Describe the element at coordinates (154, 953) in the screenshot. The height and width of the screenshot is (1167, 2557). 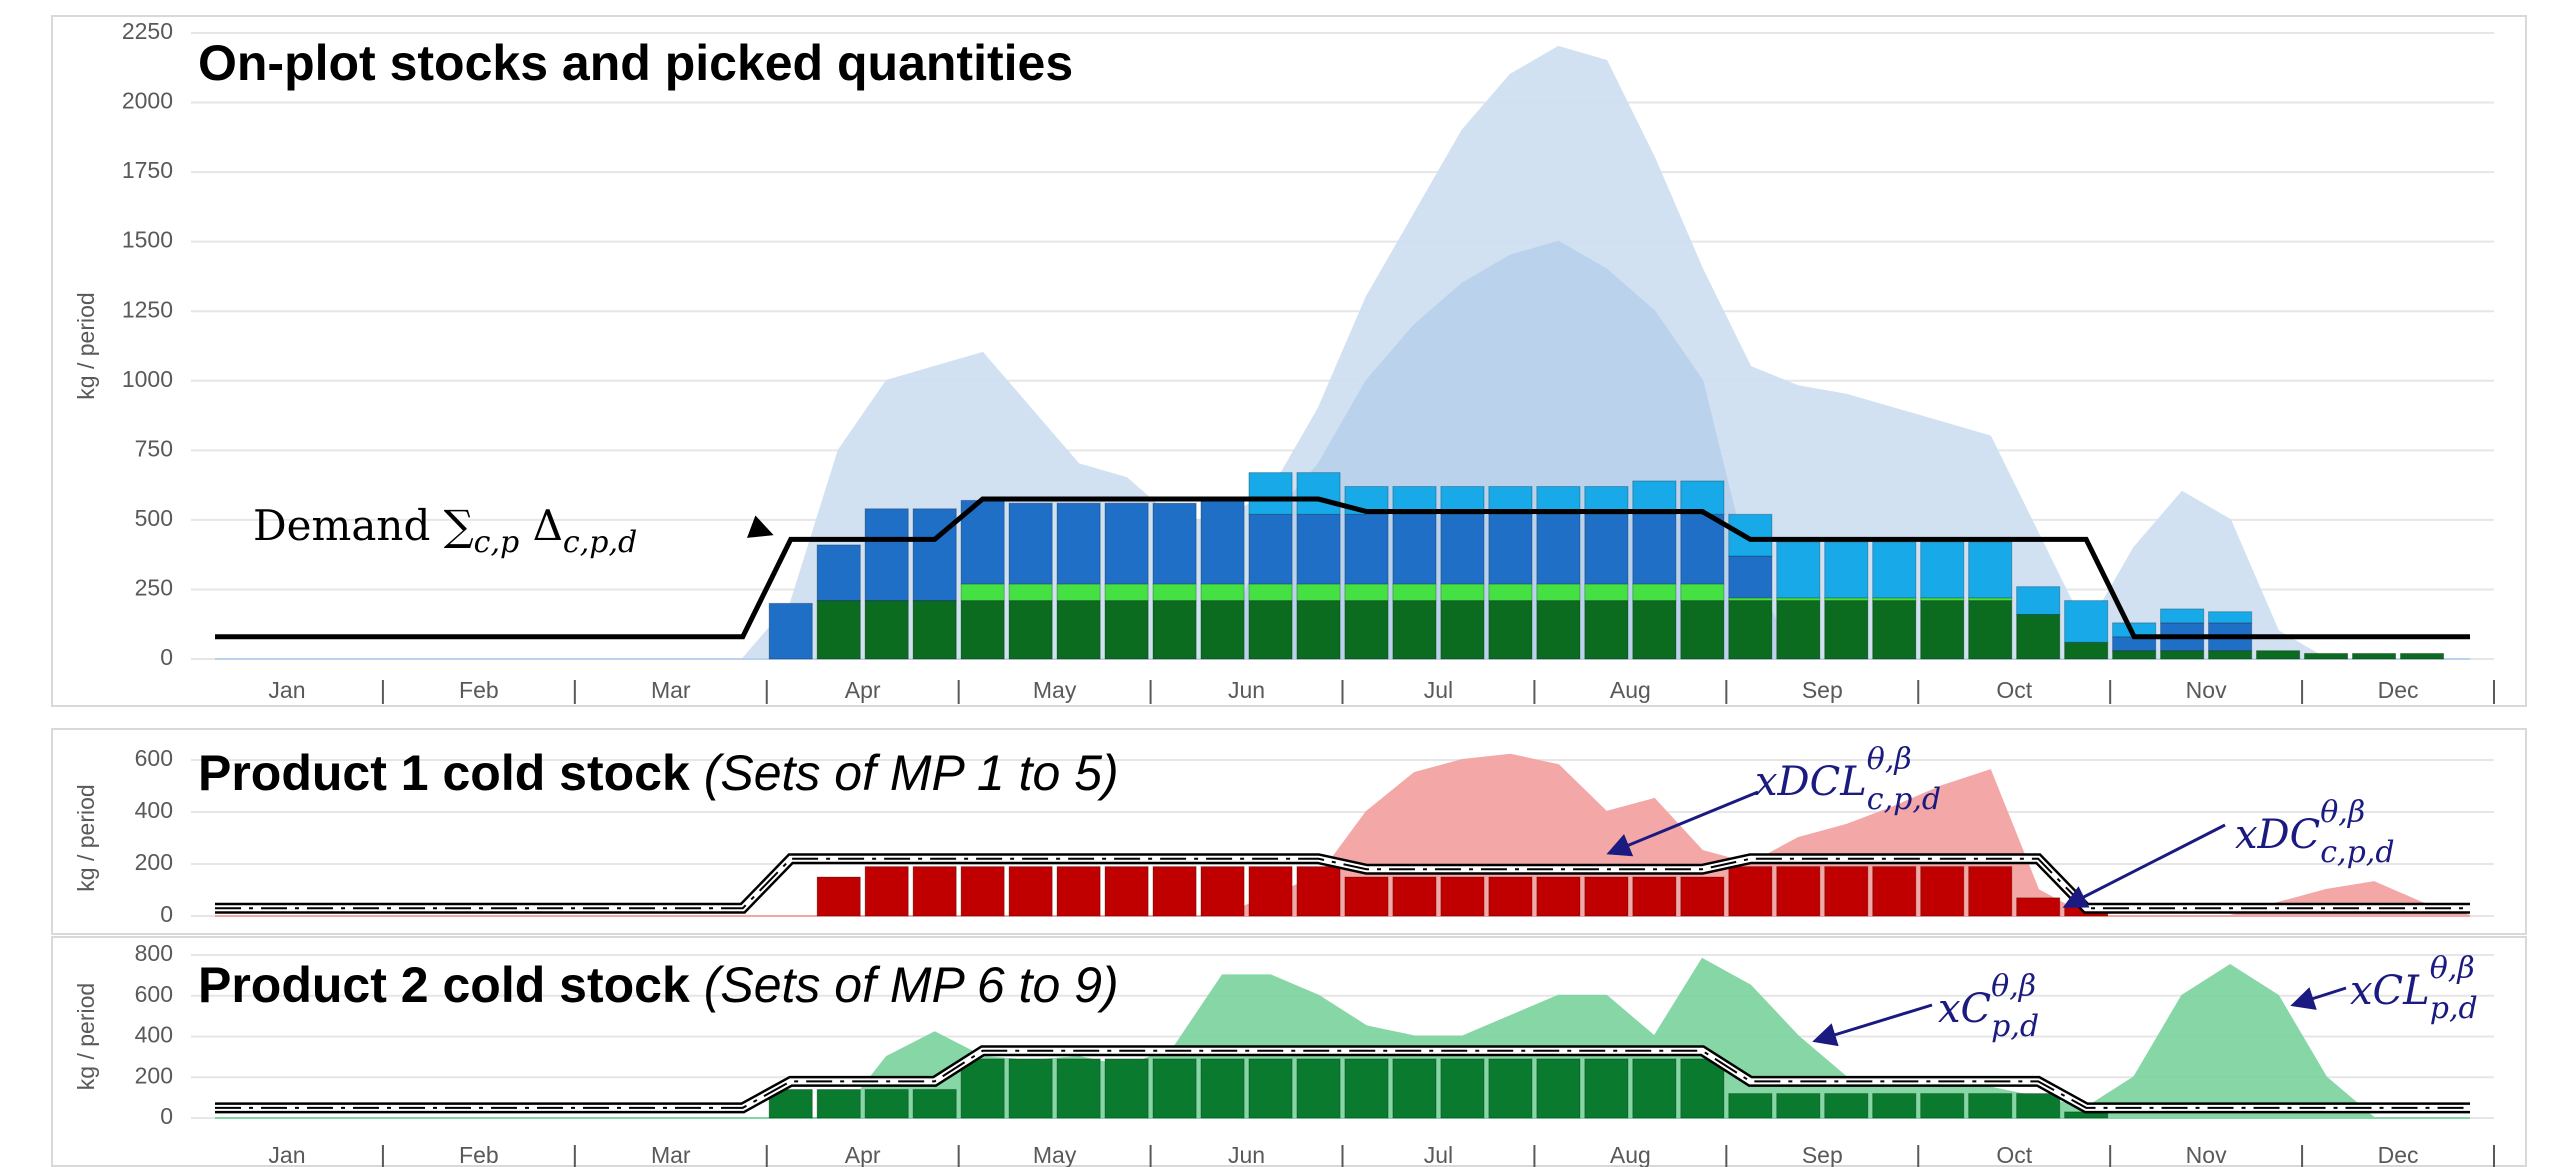
I see `y-tick-label: 800` at that location.